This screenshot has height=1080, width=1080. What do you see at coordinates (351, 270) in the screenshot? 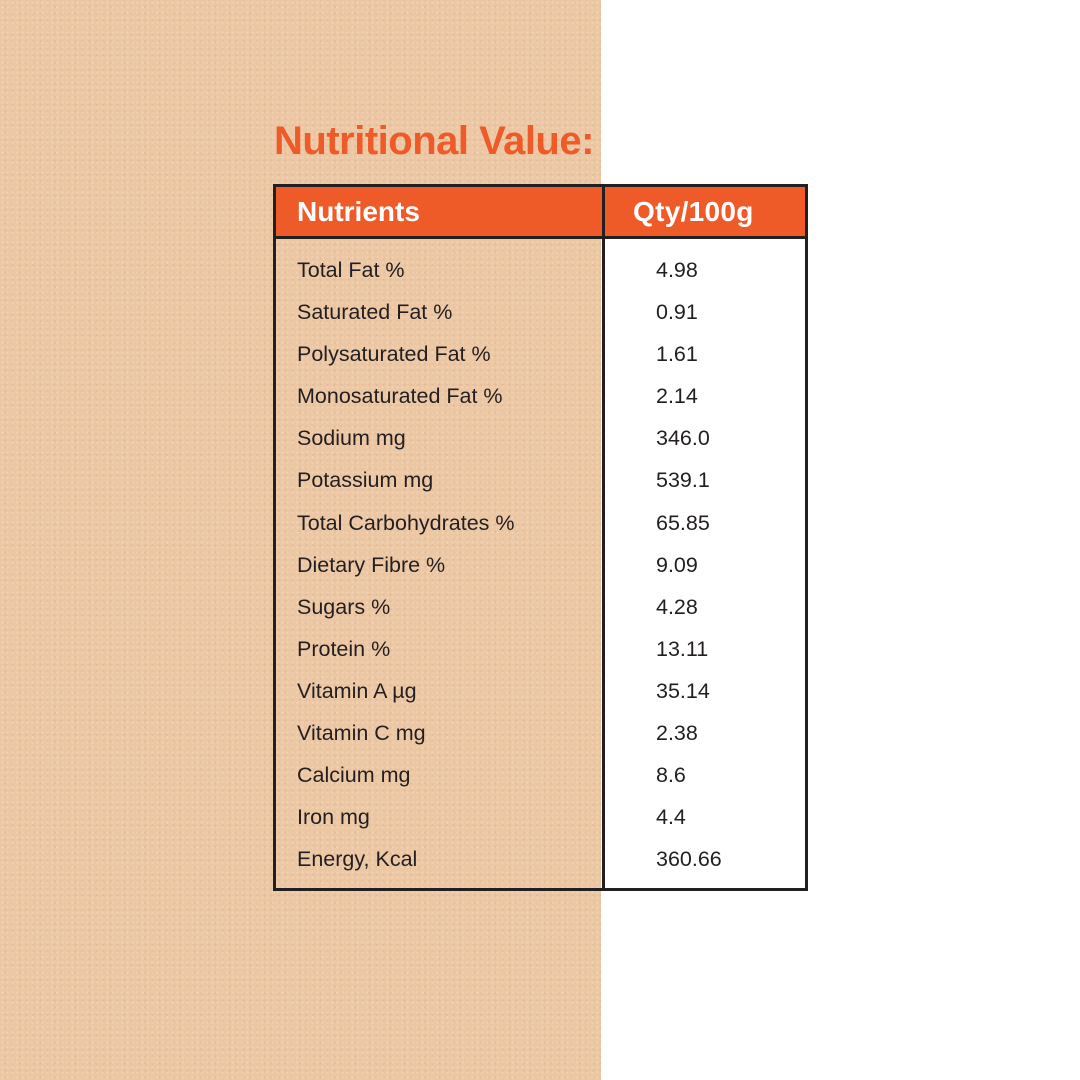
I see `nutrient-name: Total Fat %` at bounding box center [351, 270].